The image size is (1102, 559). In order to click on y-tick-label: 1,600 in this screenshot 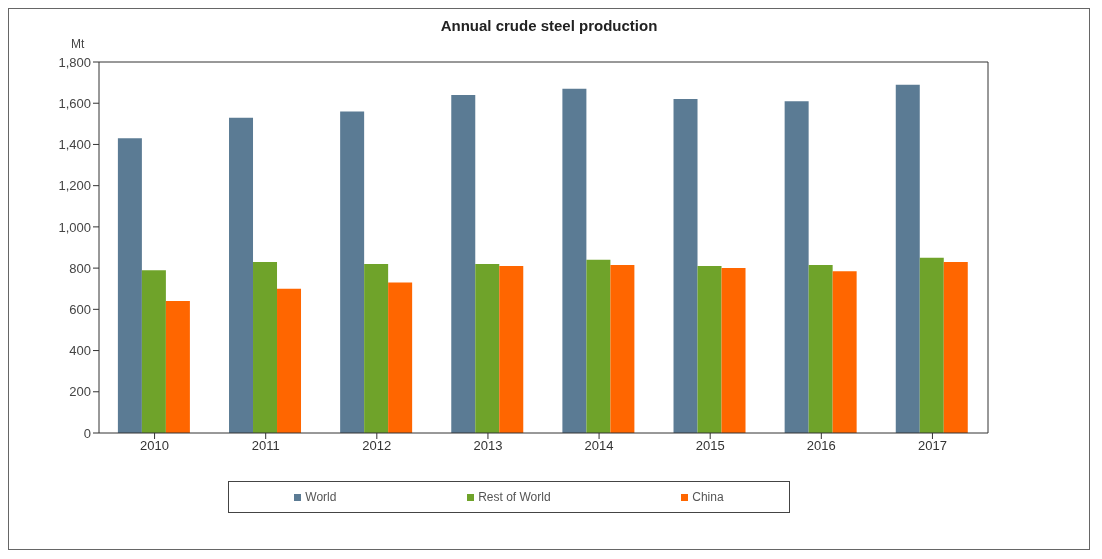, I will do `click(74, 103)`.